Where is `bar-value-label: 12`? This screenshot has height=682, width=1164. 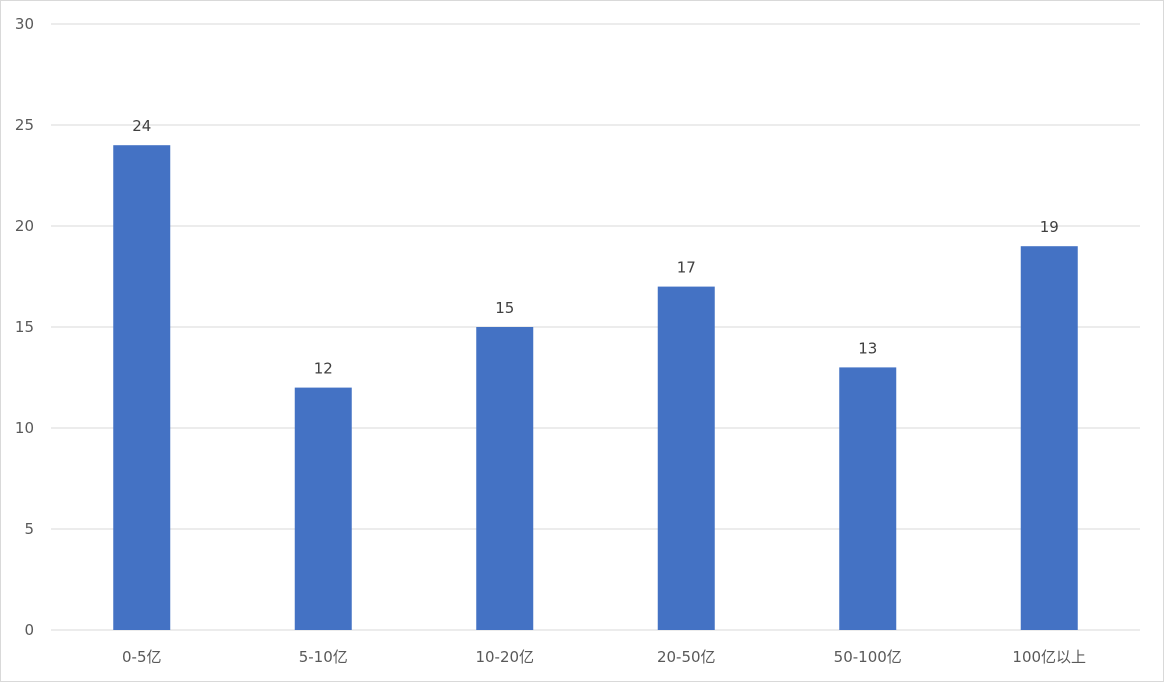 bar-value-label: 12 is located at coordinates (323, 369).